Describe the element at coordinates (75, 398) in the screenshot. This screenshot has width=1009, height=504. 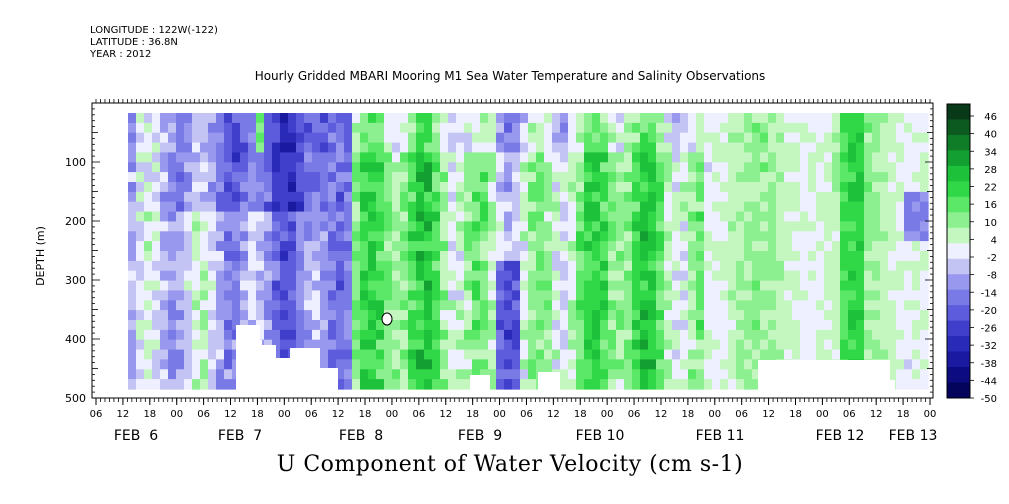
I see `y-tick-label: 500` at that location.